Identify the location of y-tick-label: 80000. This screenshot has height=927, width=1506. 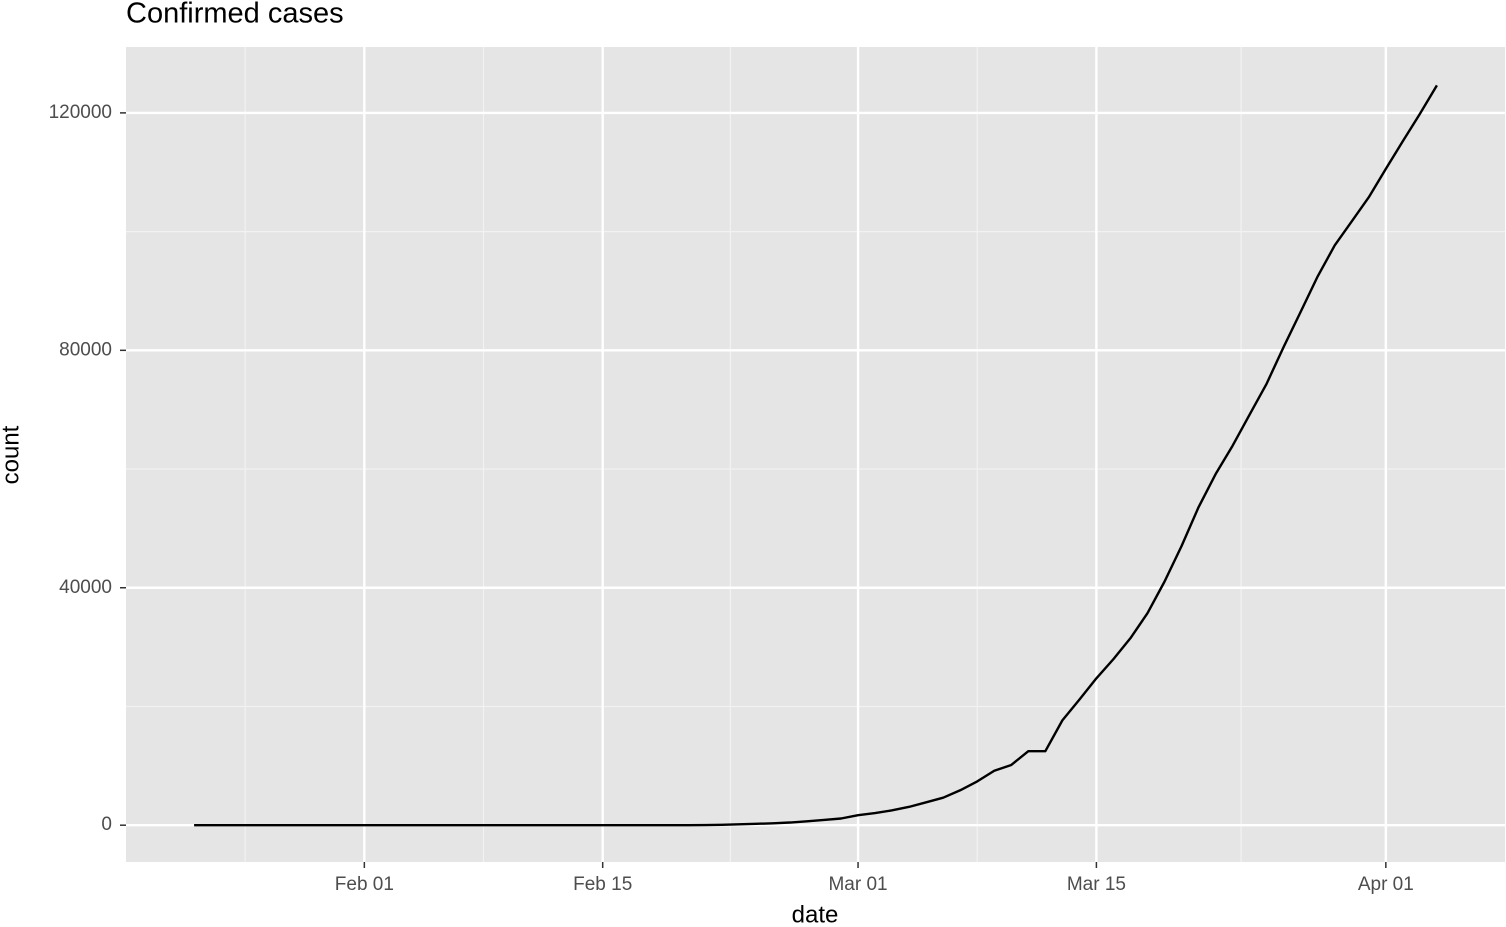
(85, 349).